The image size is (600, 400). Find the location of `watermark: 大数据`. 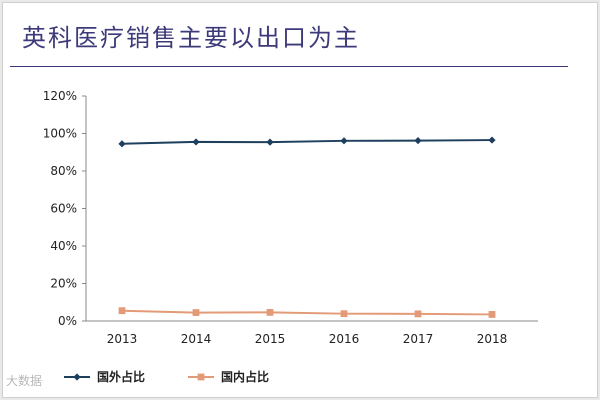

watermark: 大数据 is located at coordinates (24, 381).